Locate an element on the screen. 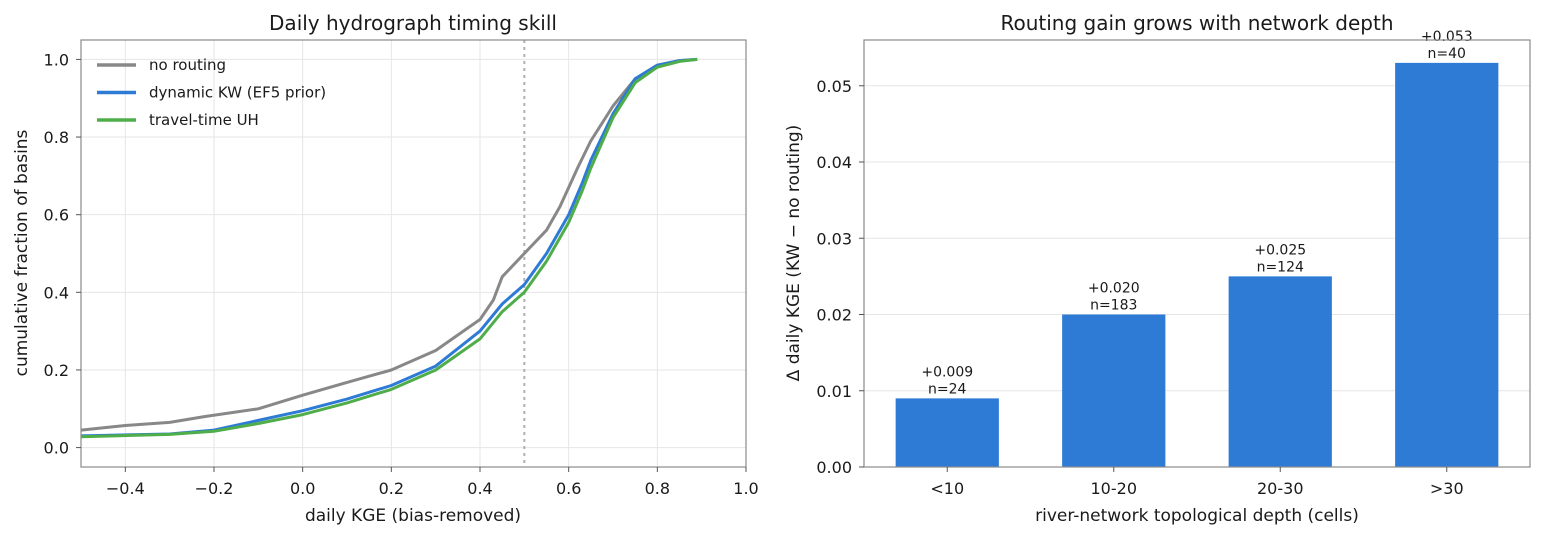  bar-xtick-label: 10-20 is located at coordinates (1114, 488).